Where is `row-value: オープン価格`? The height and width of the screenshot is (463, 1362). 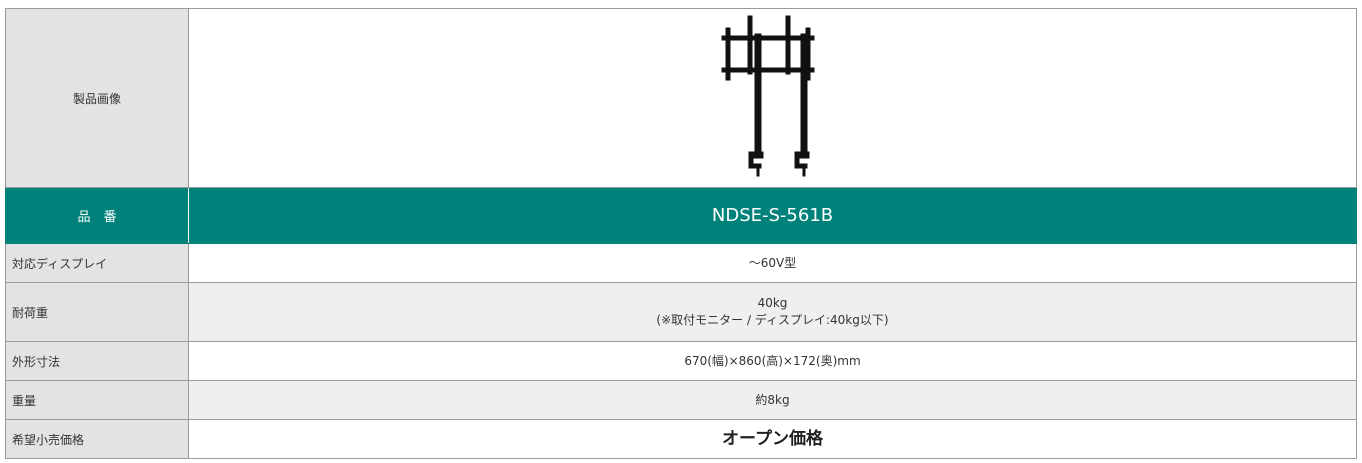
row-value: オープン価格 is located at coordinates (772, 439).